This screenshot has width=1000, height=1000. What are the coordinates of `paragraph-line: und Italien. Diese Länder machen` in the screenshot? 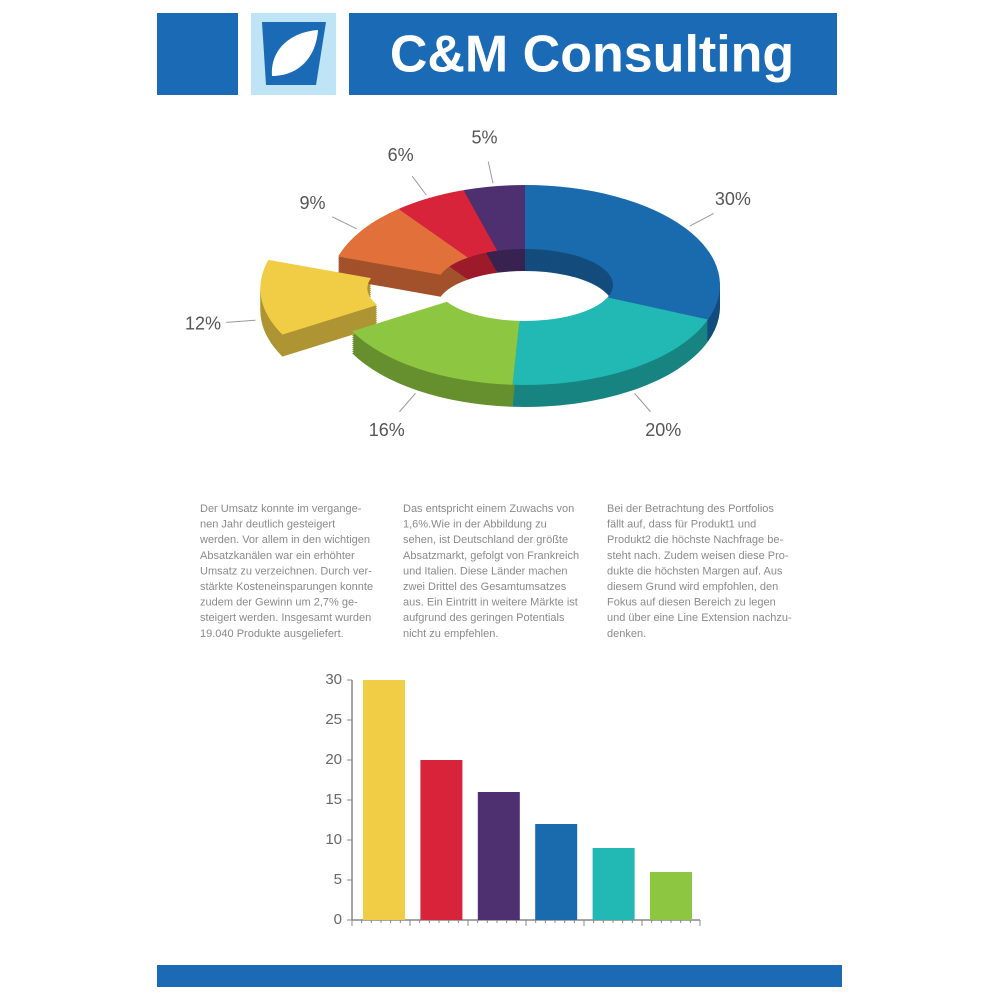 It's located at (485, 571).